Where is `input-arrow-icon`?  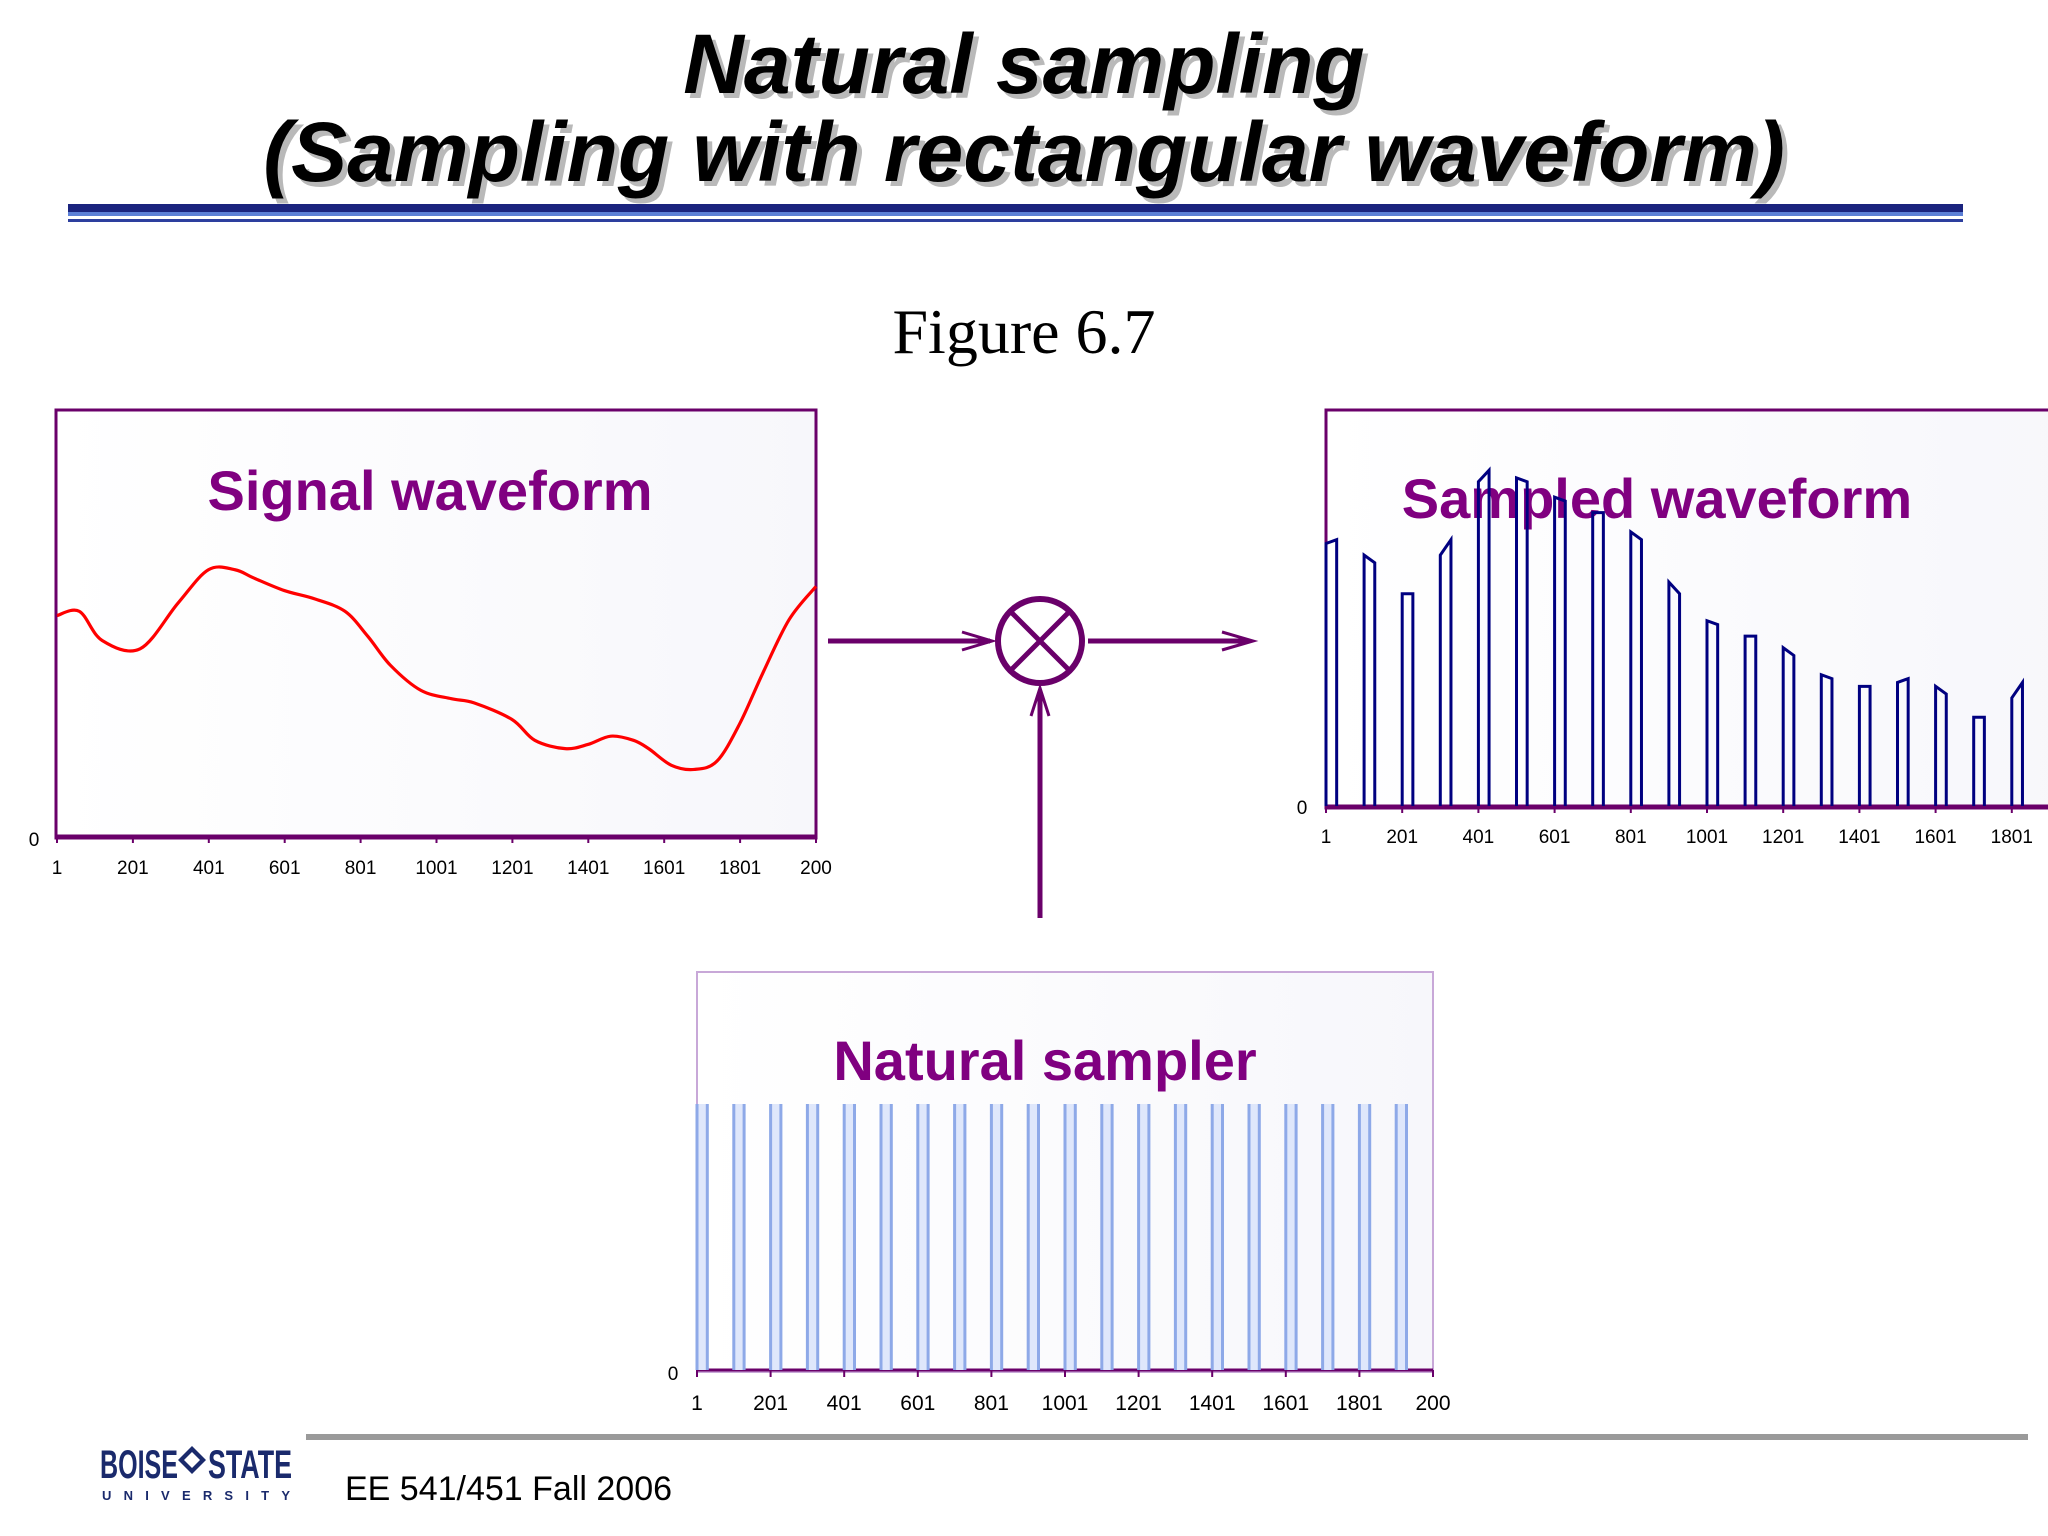 input-arrow-icon is located at coordinates (979, 641).